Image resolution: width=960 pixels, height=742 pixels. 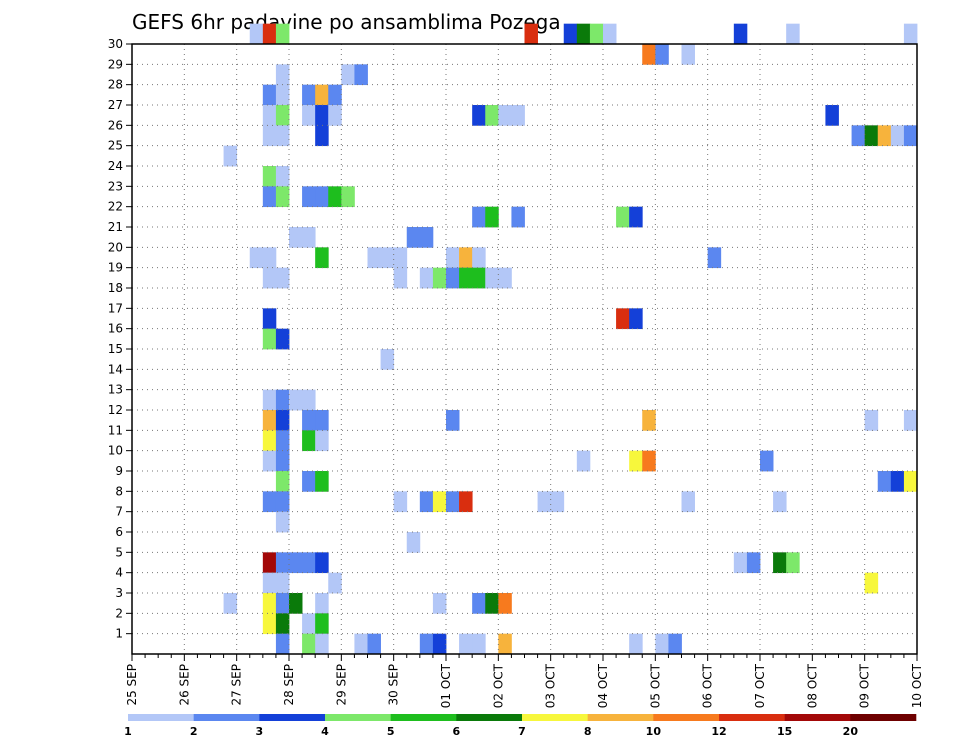 I want to click on y-tick-label: 13, so click(x=115, y=390).